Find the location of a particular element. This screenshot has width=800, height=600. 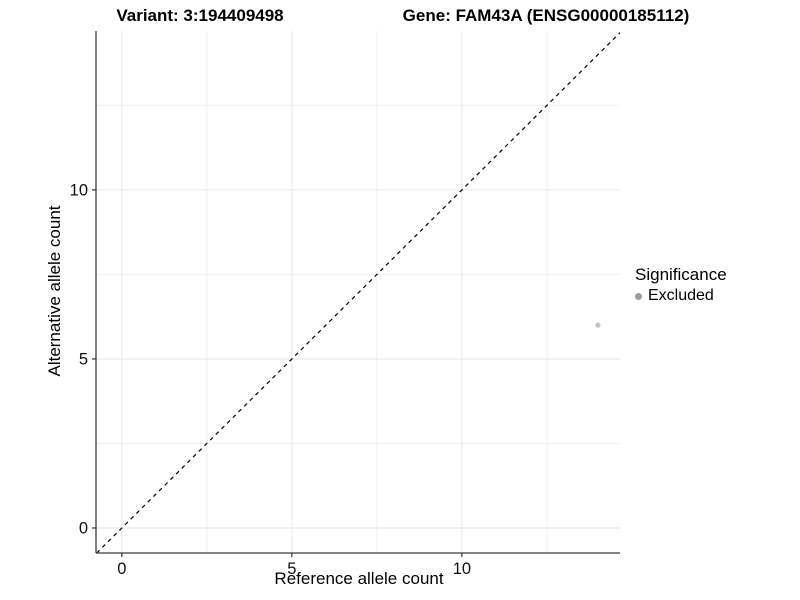

y-tick-label: 0 is located at coordinates (83, 528).